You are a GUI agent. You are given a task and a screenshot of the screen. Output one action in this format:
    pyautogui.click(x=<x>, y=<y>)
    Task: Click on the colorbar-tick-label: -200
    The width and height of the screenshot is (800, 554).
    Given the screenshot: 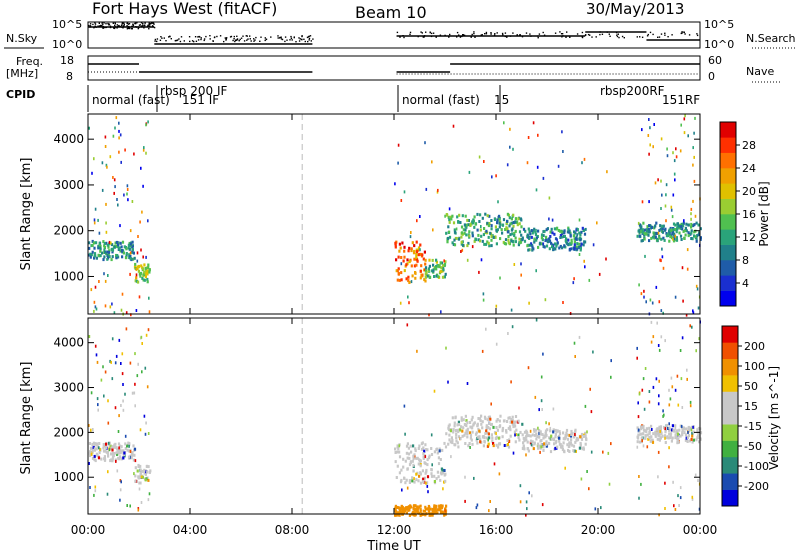 What is the action you would take?
    pyautogui.click(x=756, y=486)
    